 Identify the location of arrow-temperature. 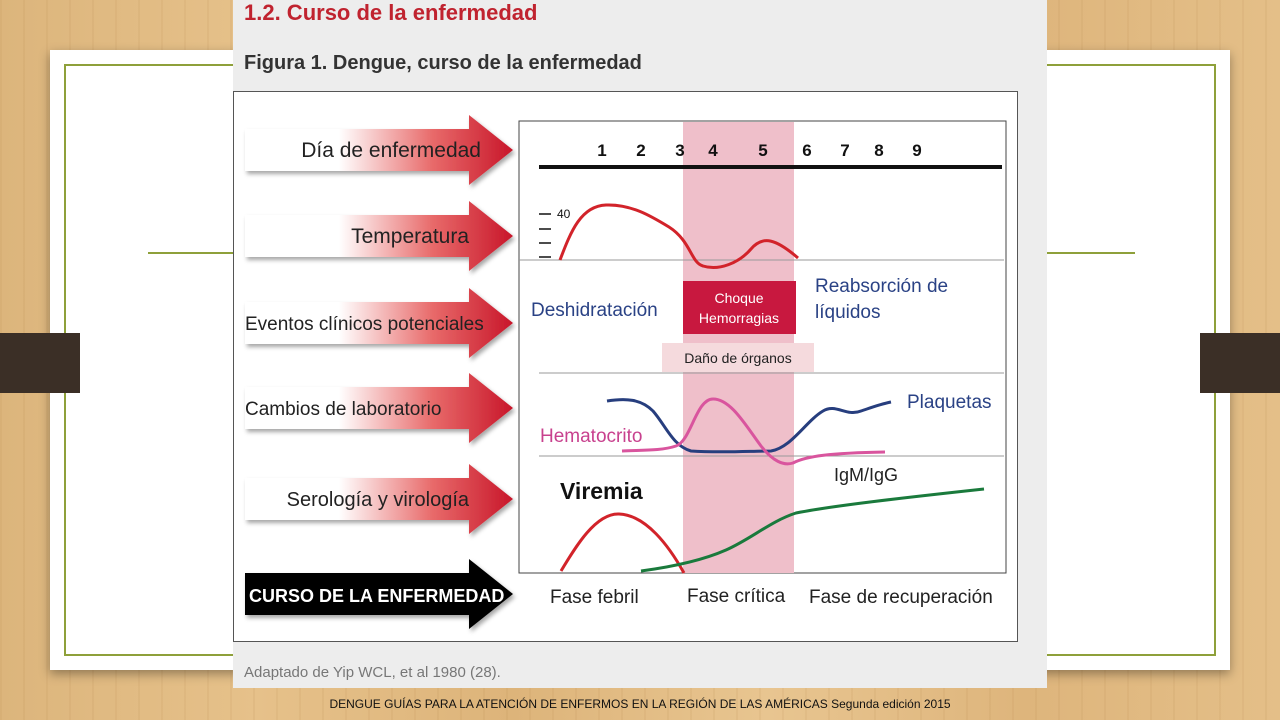
(379, 236).